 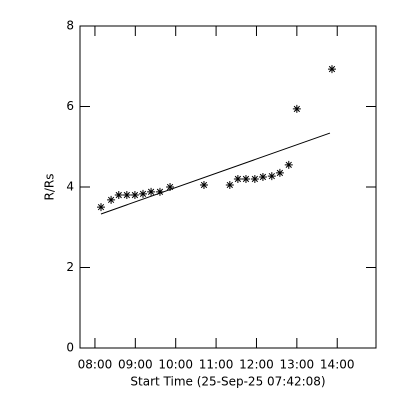 I want to click on fit-line, so click(x=215, y=173).